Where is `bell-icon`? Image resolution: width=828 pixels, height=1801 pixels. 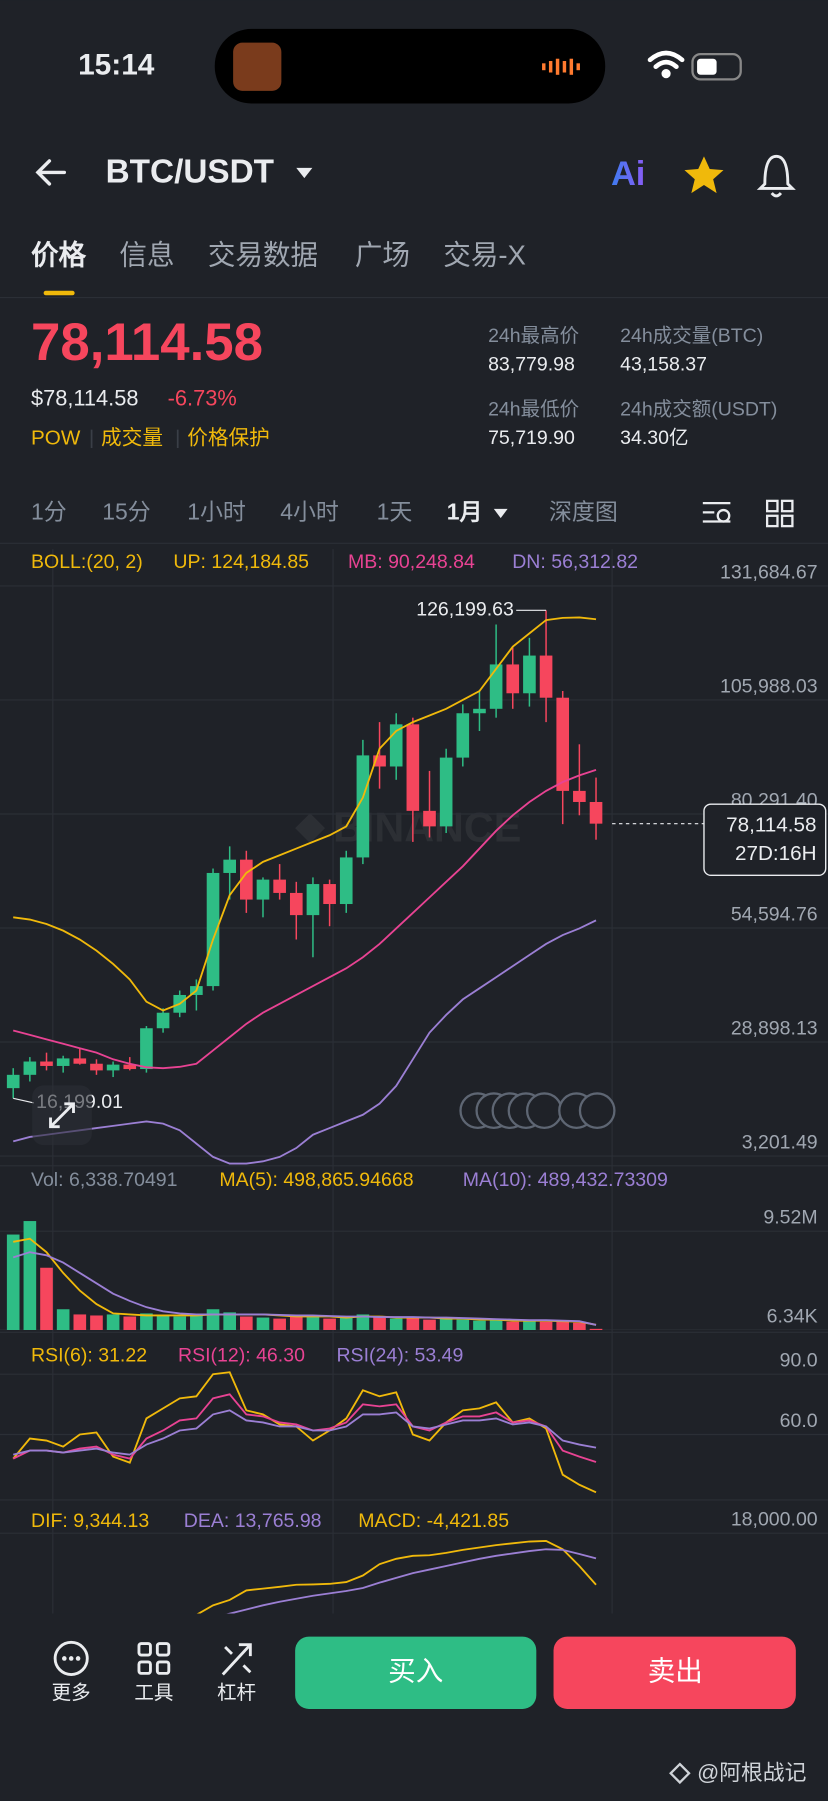
bell-icon is located at coordinates (776, 176).